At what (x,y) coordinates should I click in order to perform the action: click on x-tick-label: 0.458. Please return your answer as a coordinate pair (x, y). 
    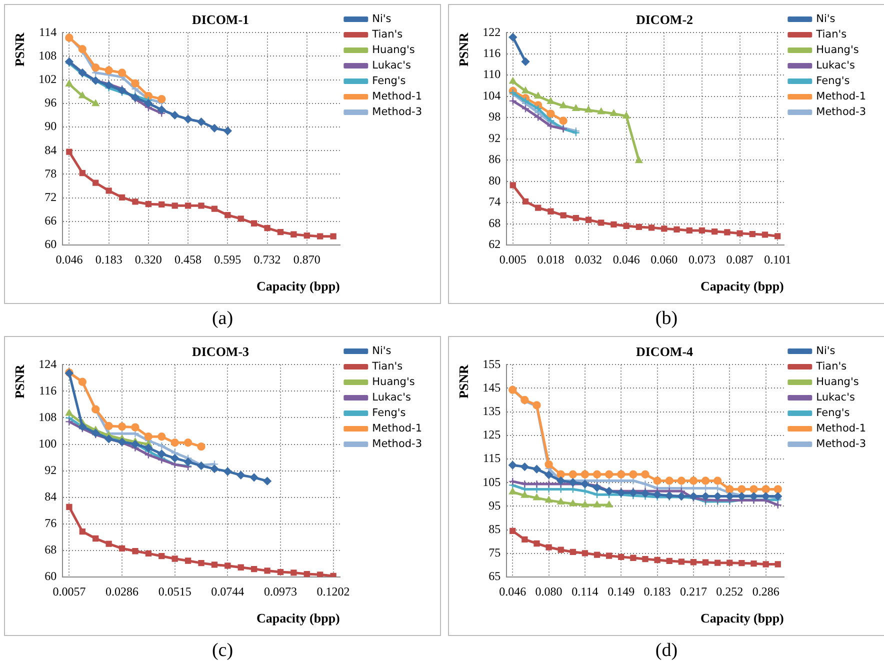
    Looking at the image, I should click on (188, 259).